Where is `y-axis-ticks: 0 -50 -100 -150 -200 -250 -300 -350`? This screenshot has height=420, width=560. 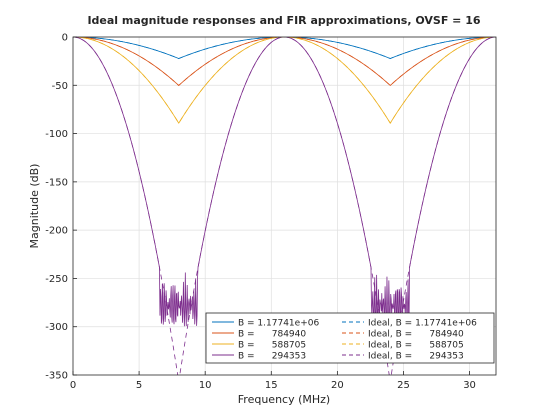
y-axis-ticks: 0 -50 -100 -150 -200 -250 -300 -350 is located at coordinates (61, 207).